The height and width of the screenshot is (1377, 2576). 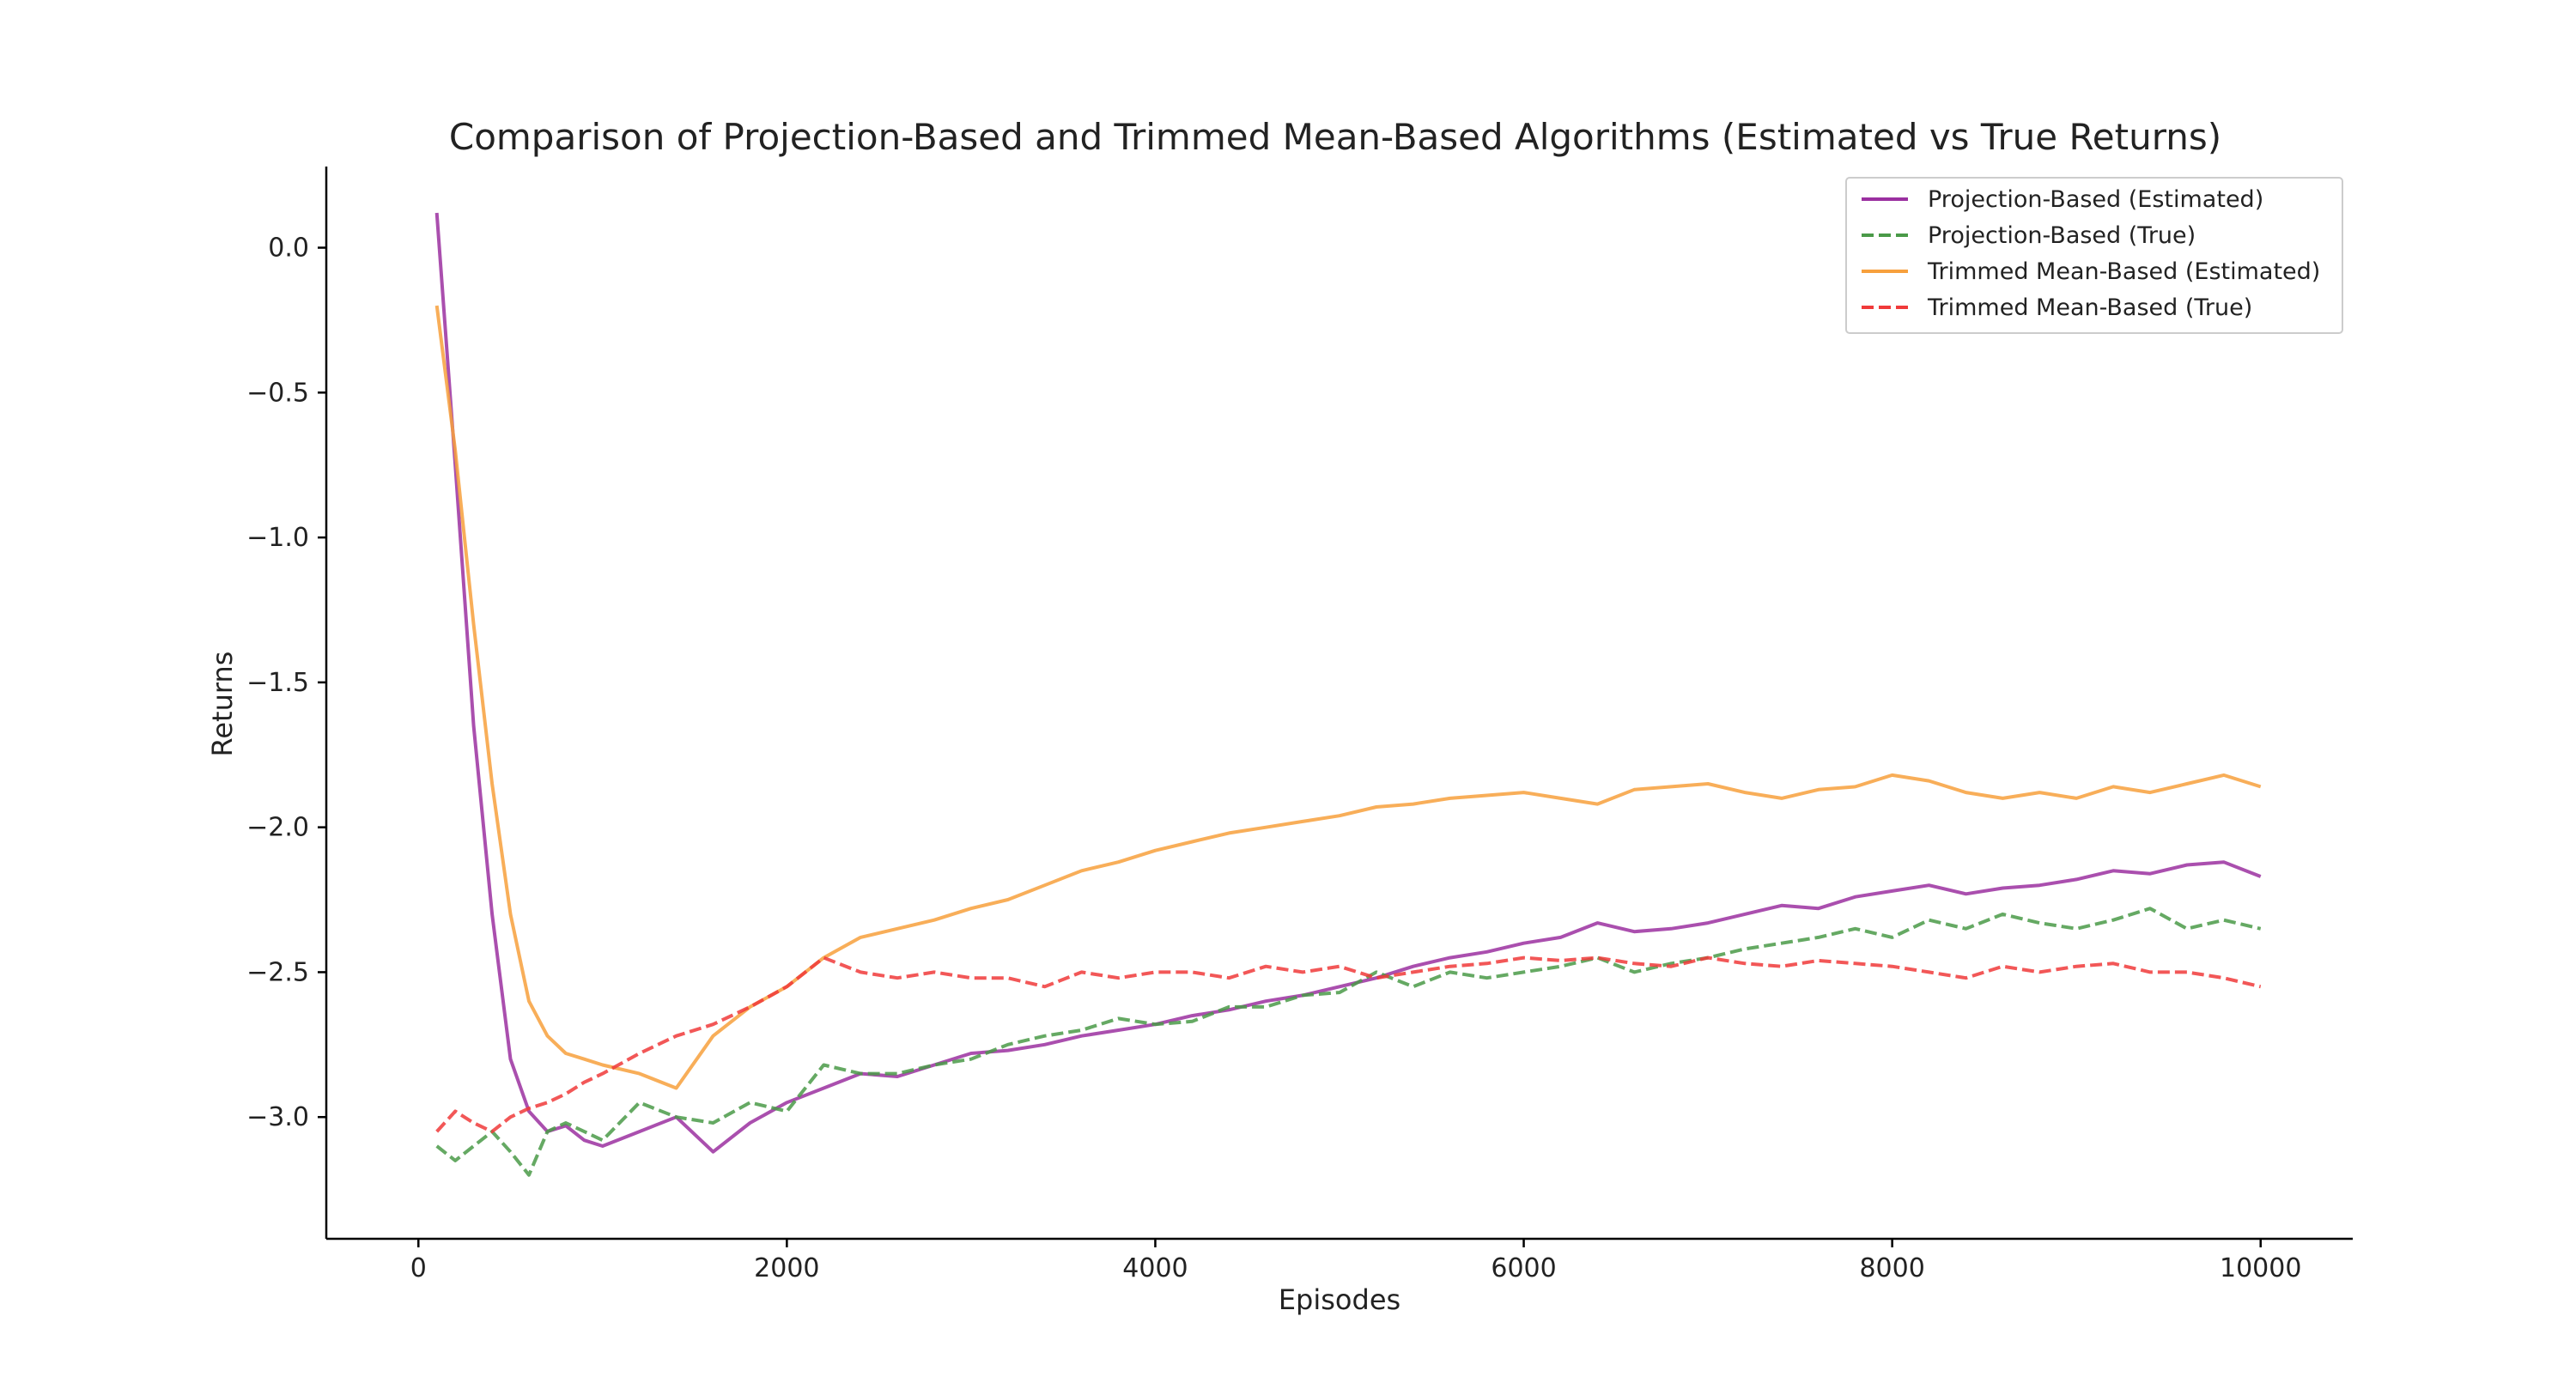 I want to click on y-tick-label: −1.5, so click(x=278, y=683).